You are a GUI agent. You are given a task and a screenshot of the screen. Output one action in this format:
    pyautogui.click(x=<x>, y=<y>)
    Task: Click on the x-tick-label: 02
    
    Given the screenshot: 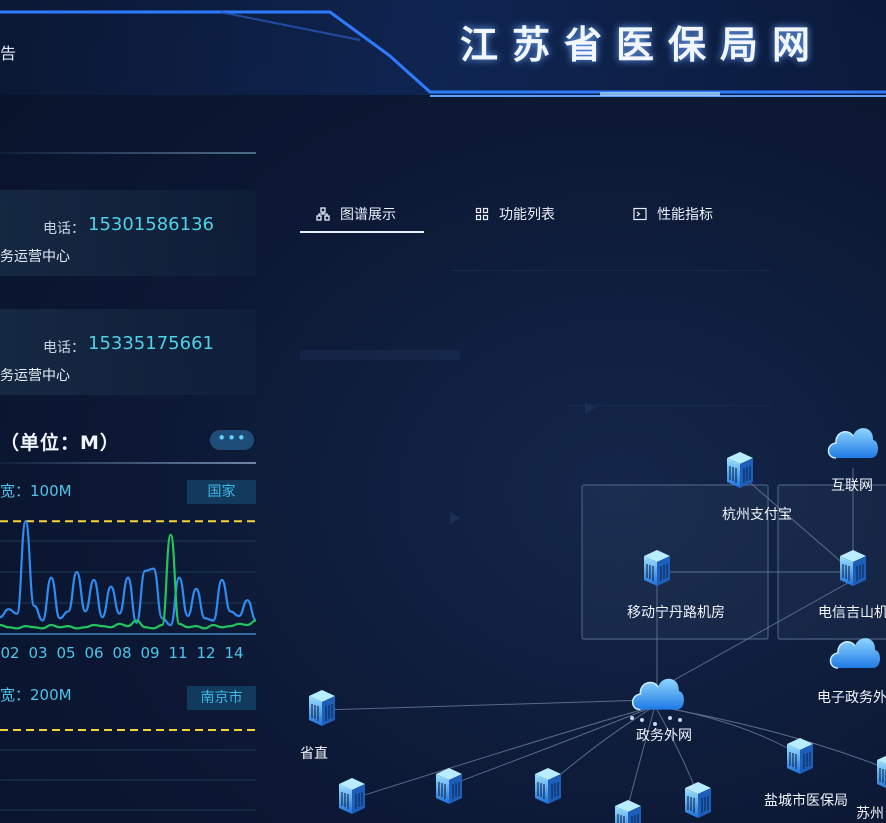 What is the action you would take?
    pyautogui.click(x=9, y=653)
    